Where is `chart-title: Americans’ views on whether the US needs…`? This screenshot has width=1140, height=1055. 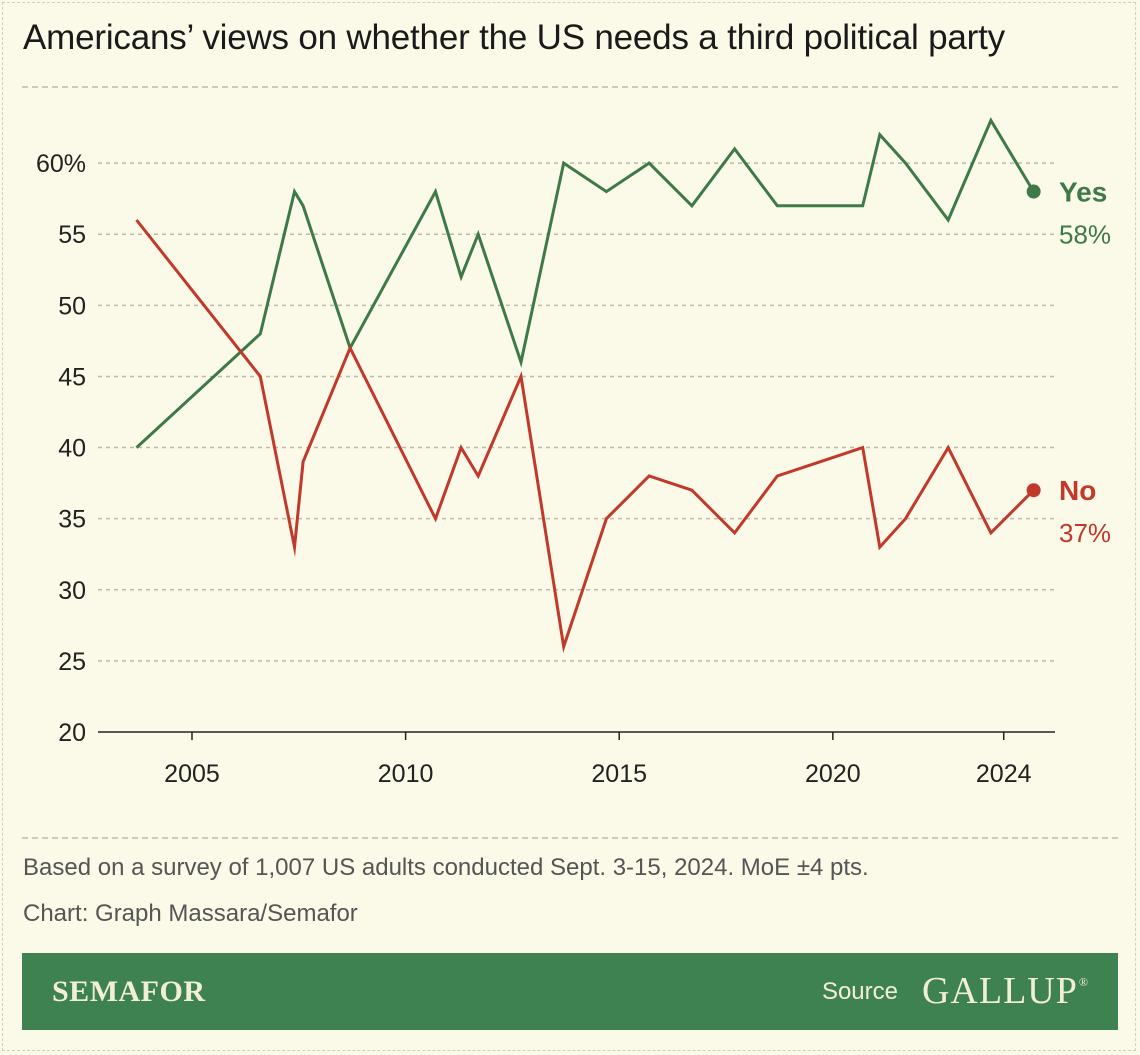 chart-title: Americans’ views on whether the US needs… is located at coordinates (514, 37).